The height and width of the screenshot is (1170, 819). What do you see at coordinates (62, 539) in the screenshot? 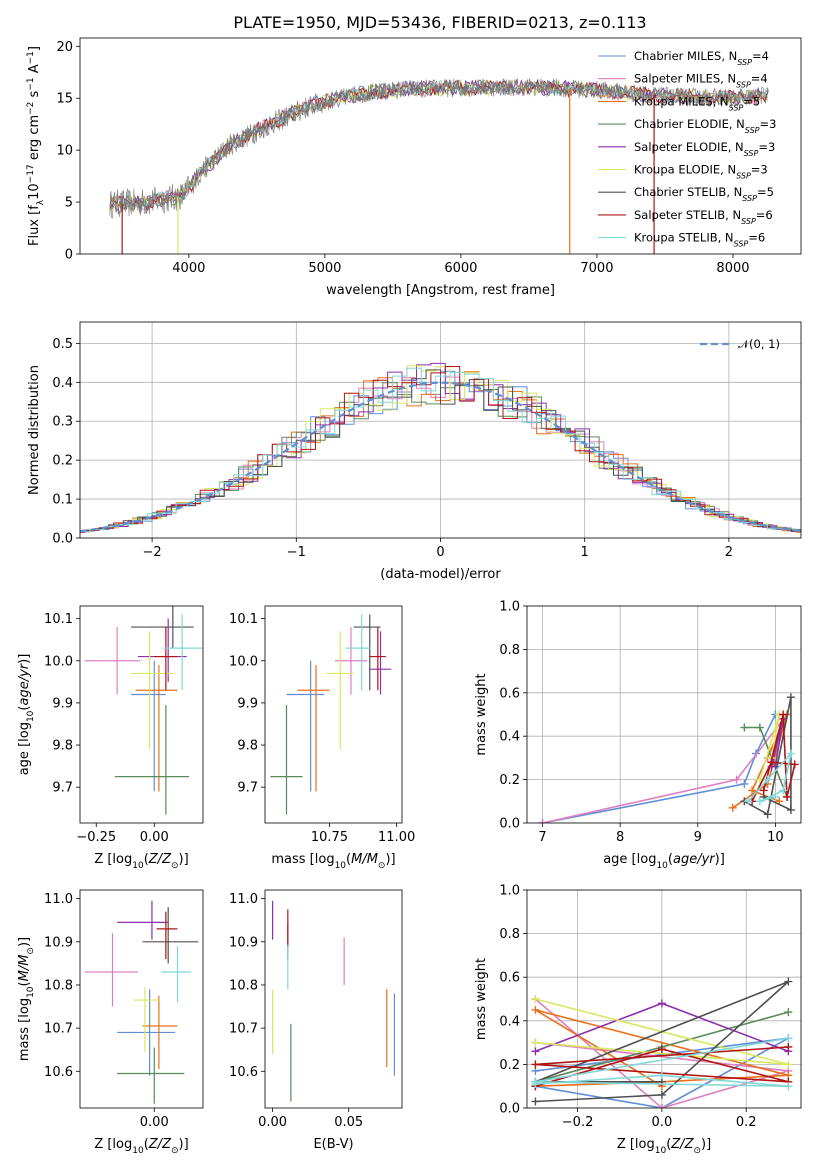
I see `hist-ytick-label-0: 0.0` at bounding box center [62, 539].